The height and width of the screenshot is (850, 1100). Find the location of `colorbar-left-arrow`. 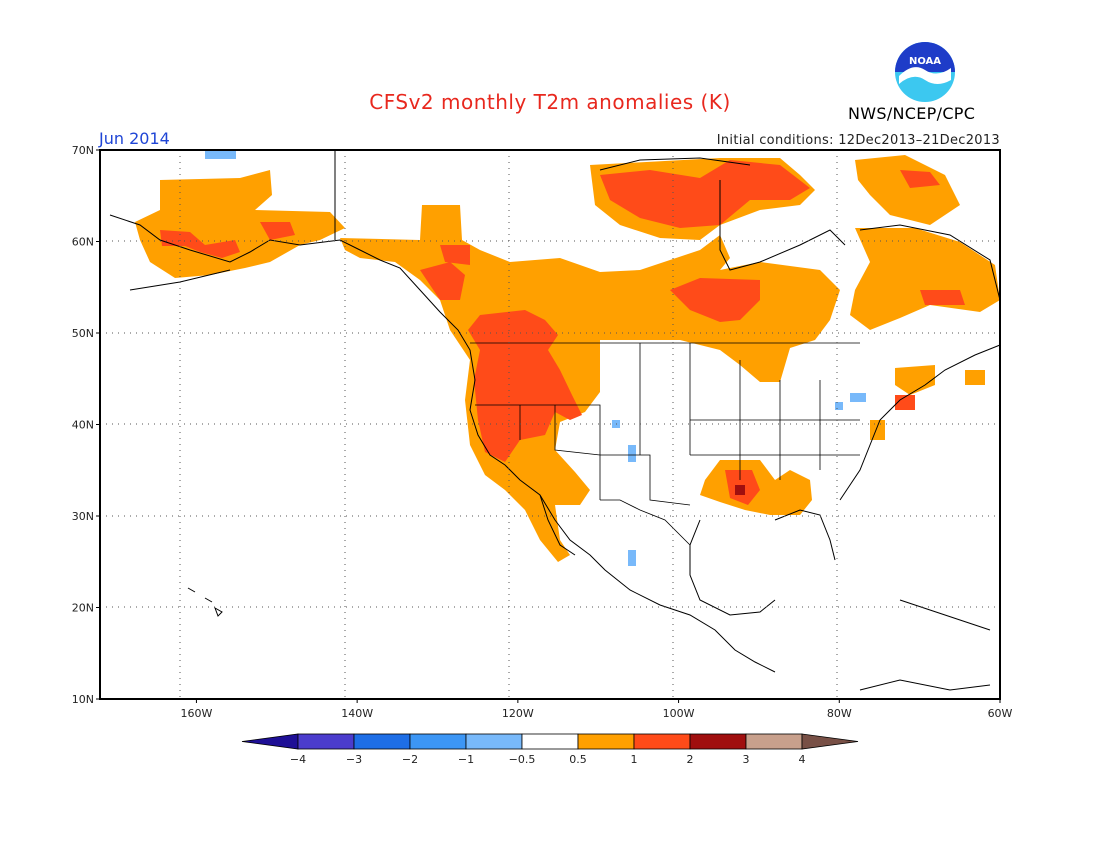

colorbar-left-arrow is located at coordinates (270, 741).